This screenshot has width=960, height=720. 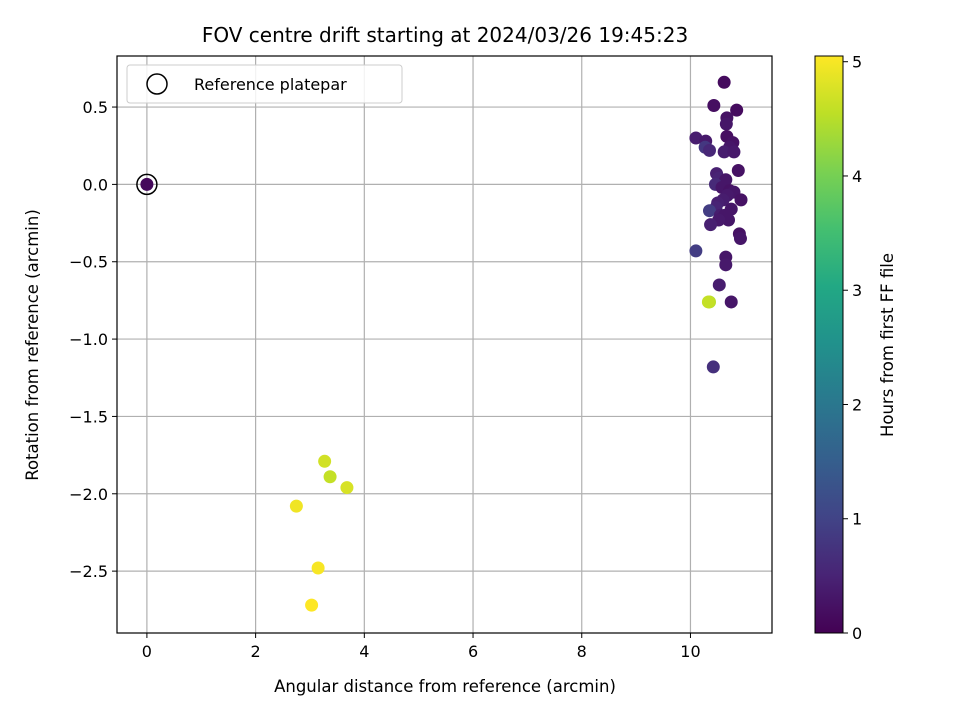 I want to click on reference-marker, so click(x=147, y=184).